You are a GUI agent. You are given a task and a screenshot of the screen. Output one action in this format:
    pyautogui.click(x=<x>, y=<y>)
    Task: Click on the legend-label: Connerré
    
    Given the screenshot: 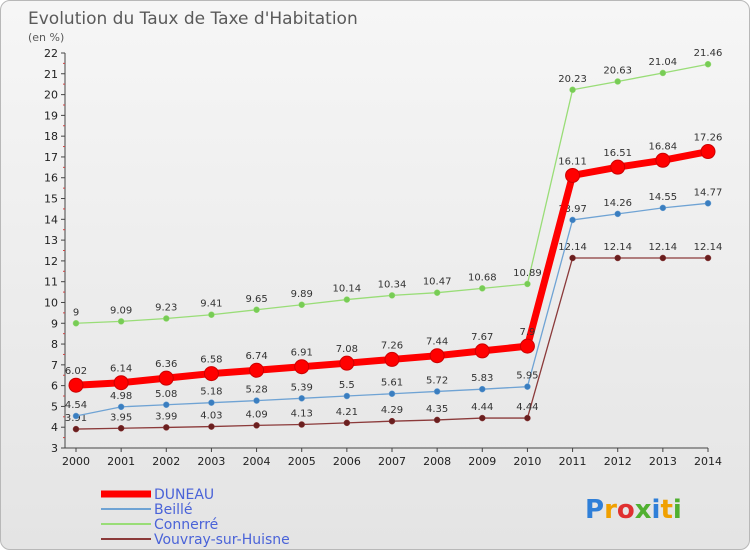 What is the action you would take?
    pyautogui.click(x=186, y=525)
    